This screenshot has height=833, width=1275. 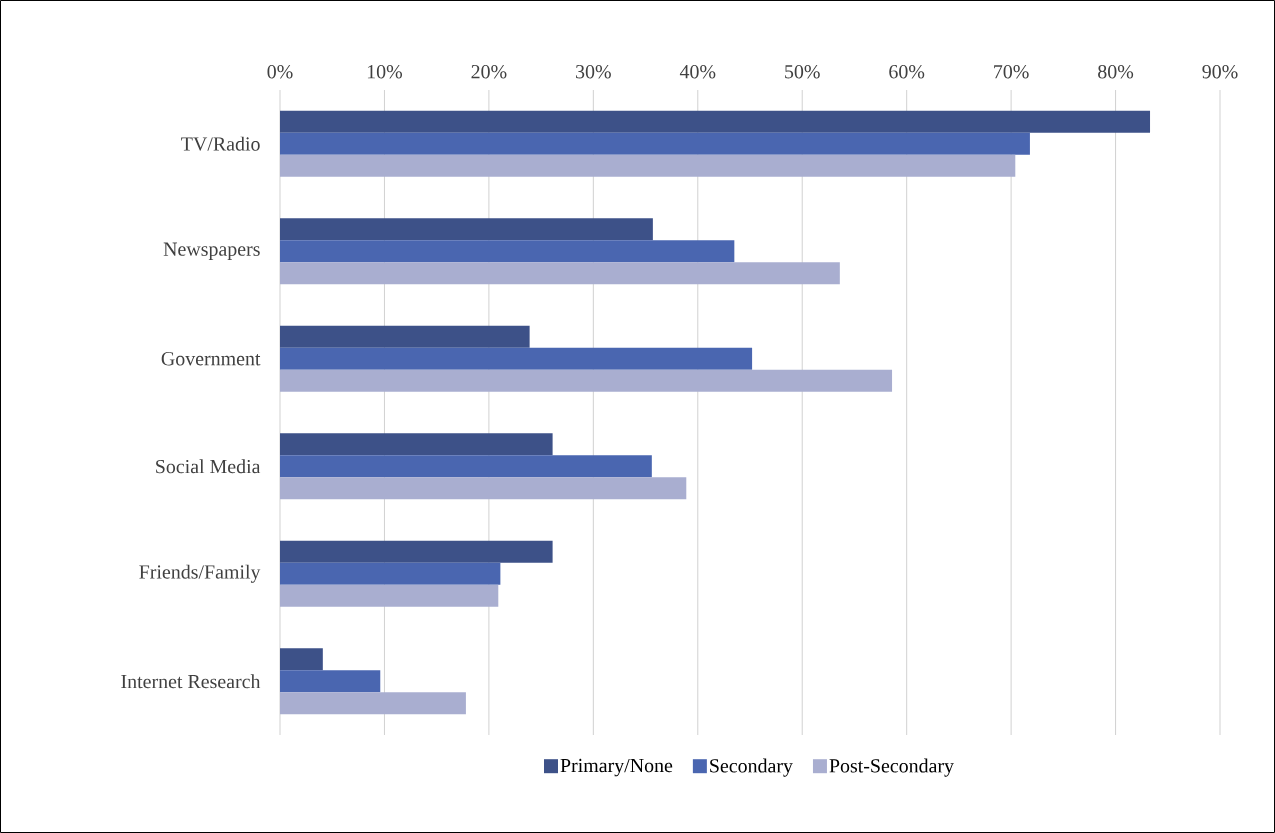 I want to click on y-tick-label: Newspapers, so click(x=211, y=251).